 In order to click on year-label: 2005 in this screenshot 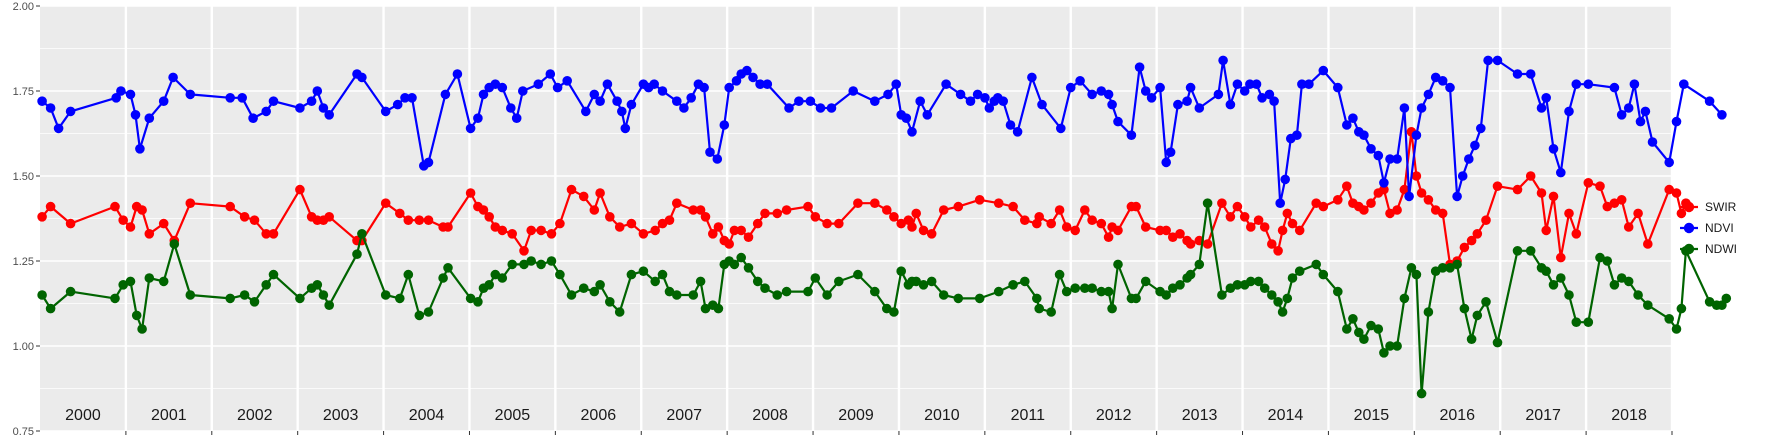, I will do `click(513, 415)`.